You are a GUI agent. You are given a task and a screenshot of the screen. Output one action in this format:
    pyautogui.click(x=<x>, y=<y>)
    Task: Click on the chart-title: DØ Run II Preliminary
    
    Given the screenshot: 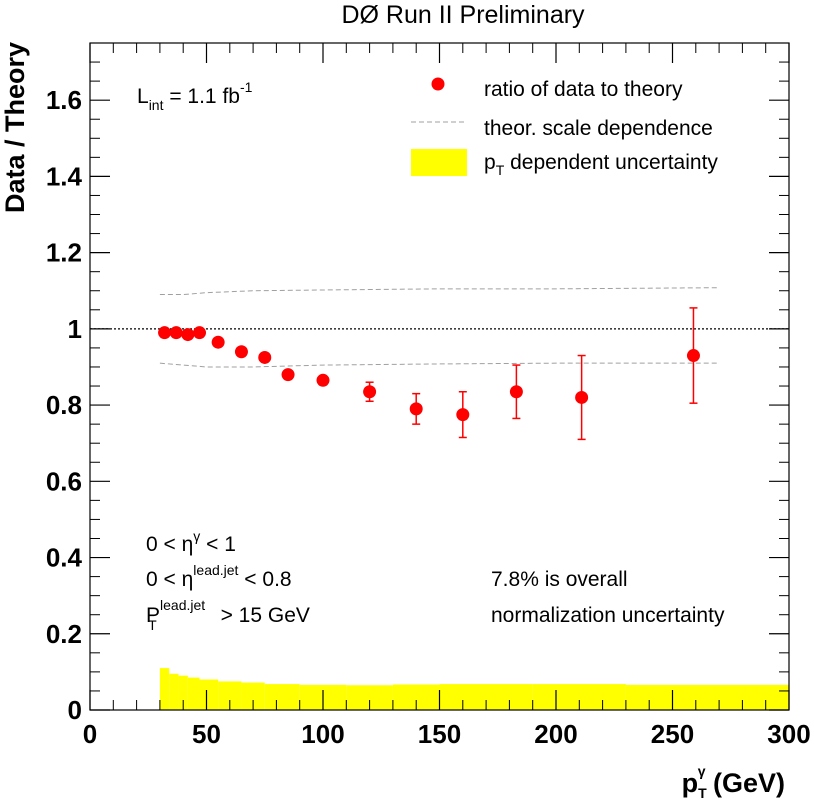 What is the action you would take?
    pyautogui.click(x=463, y=15)
    